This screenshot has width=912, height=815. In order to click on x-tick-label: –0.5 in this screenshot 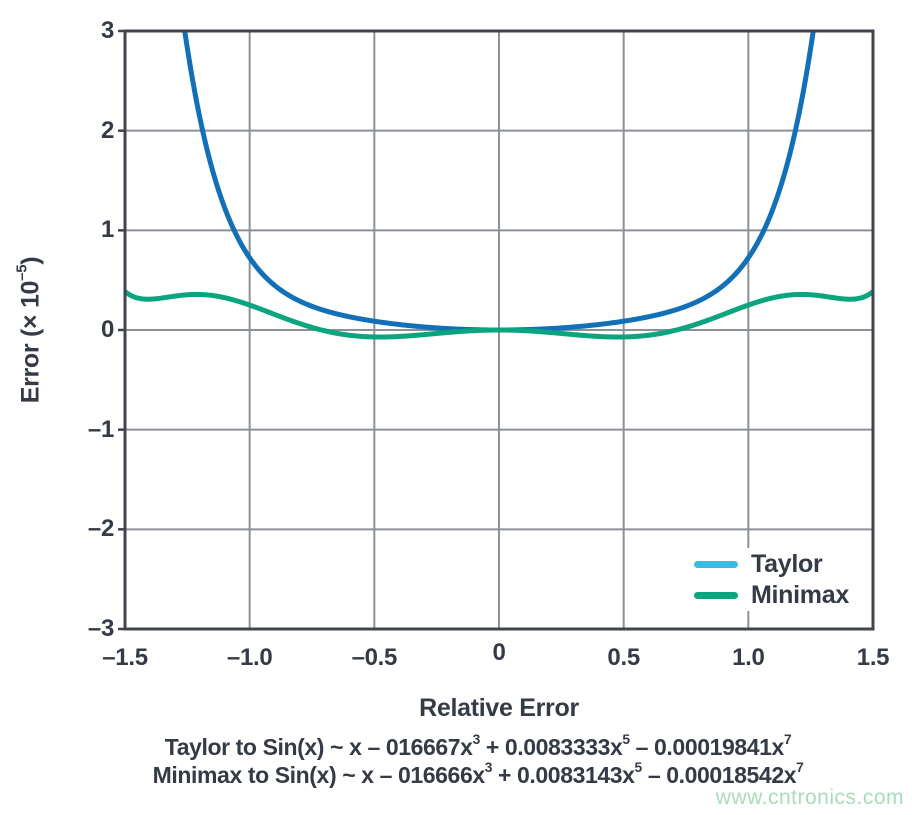, I will do `click(374, 657)`.